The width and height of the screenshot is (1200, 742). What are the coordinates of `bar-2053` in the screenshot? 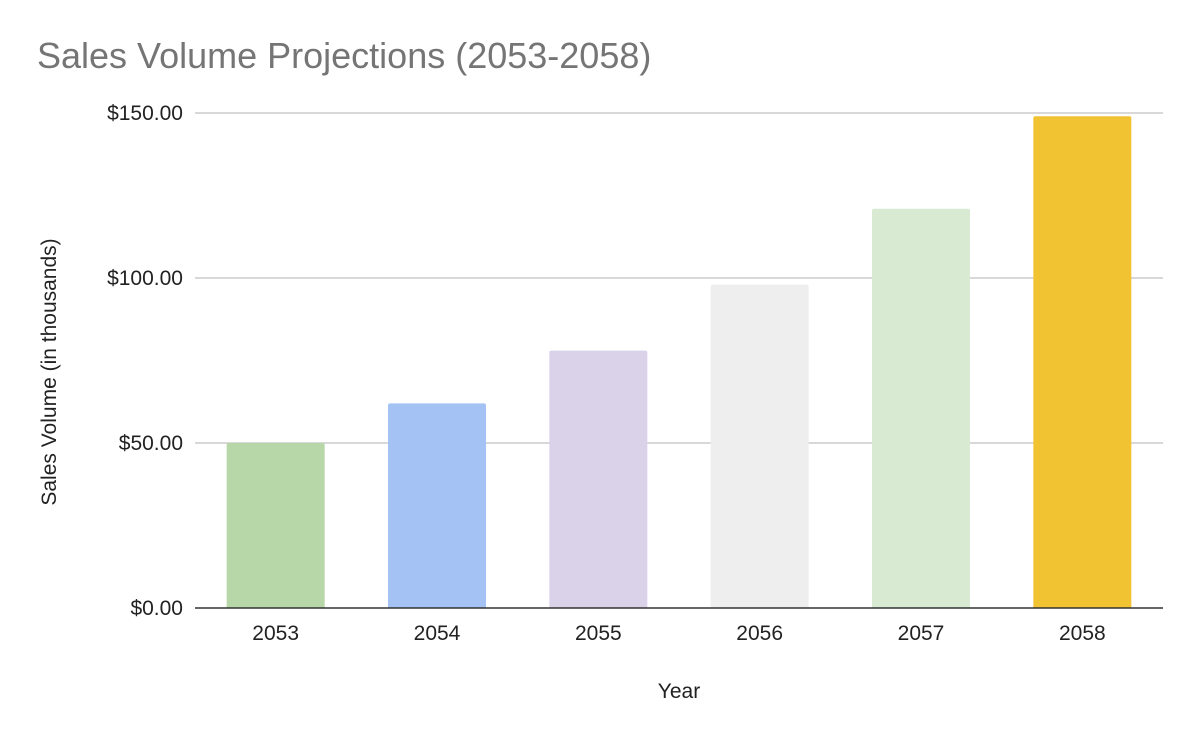 It's located at (275, 525).